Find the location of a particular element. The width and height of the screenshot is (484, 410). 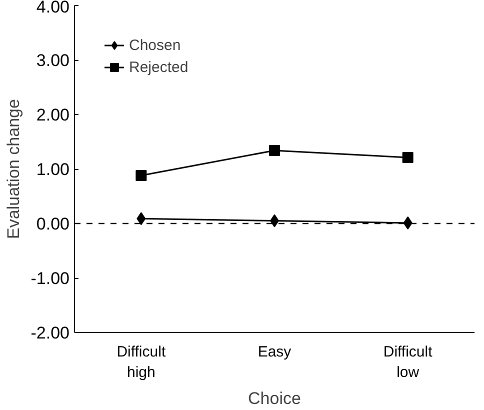

y-tick-label: 3.00 is located at coordinates (53, 60).